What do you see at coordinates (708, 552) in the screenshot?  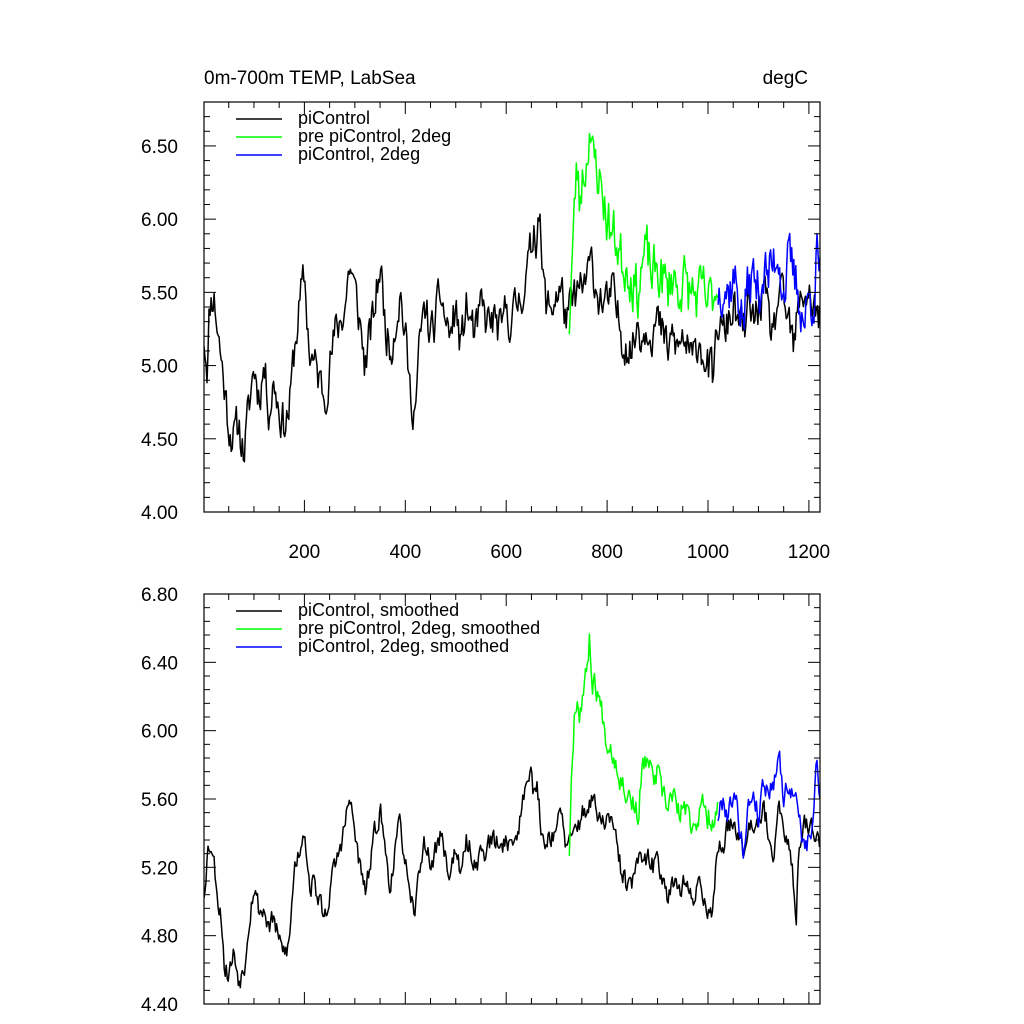 I see `top-x-tick-label: 1000` at bounding box center [708, 552].